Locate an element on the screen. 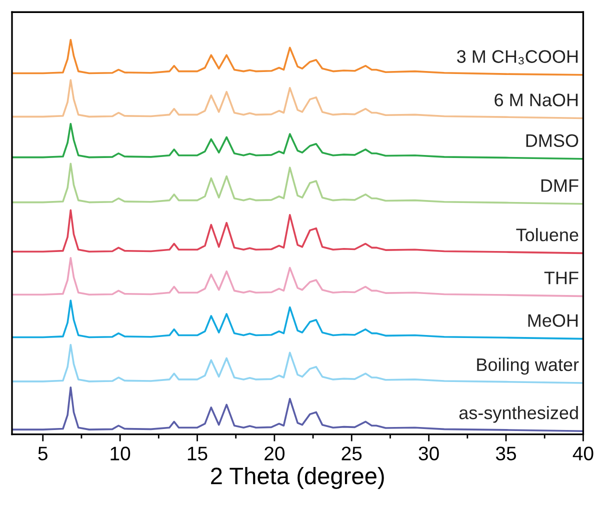 The height and width of the screenshot is (505, 600). series-label: DMF is located at coordinates (559, 185).